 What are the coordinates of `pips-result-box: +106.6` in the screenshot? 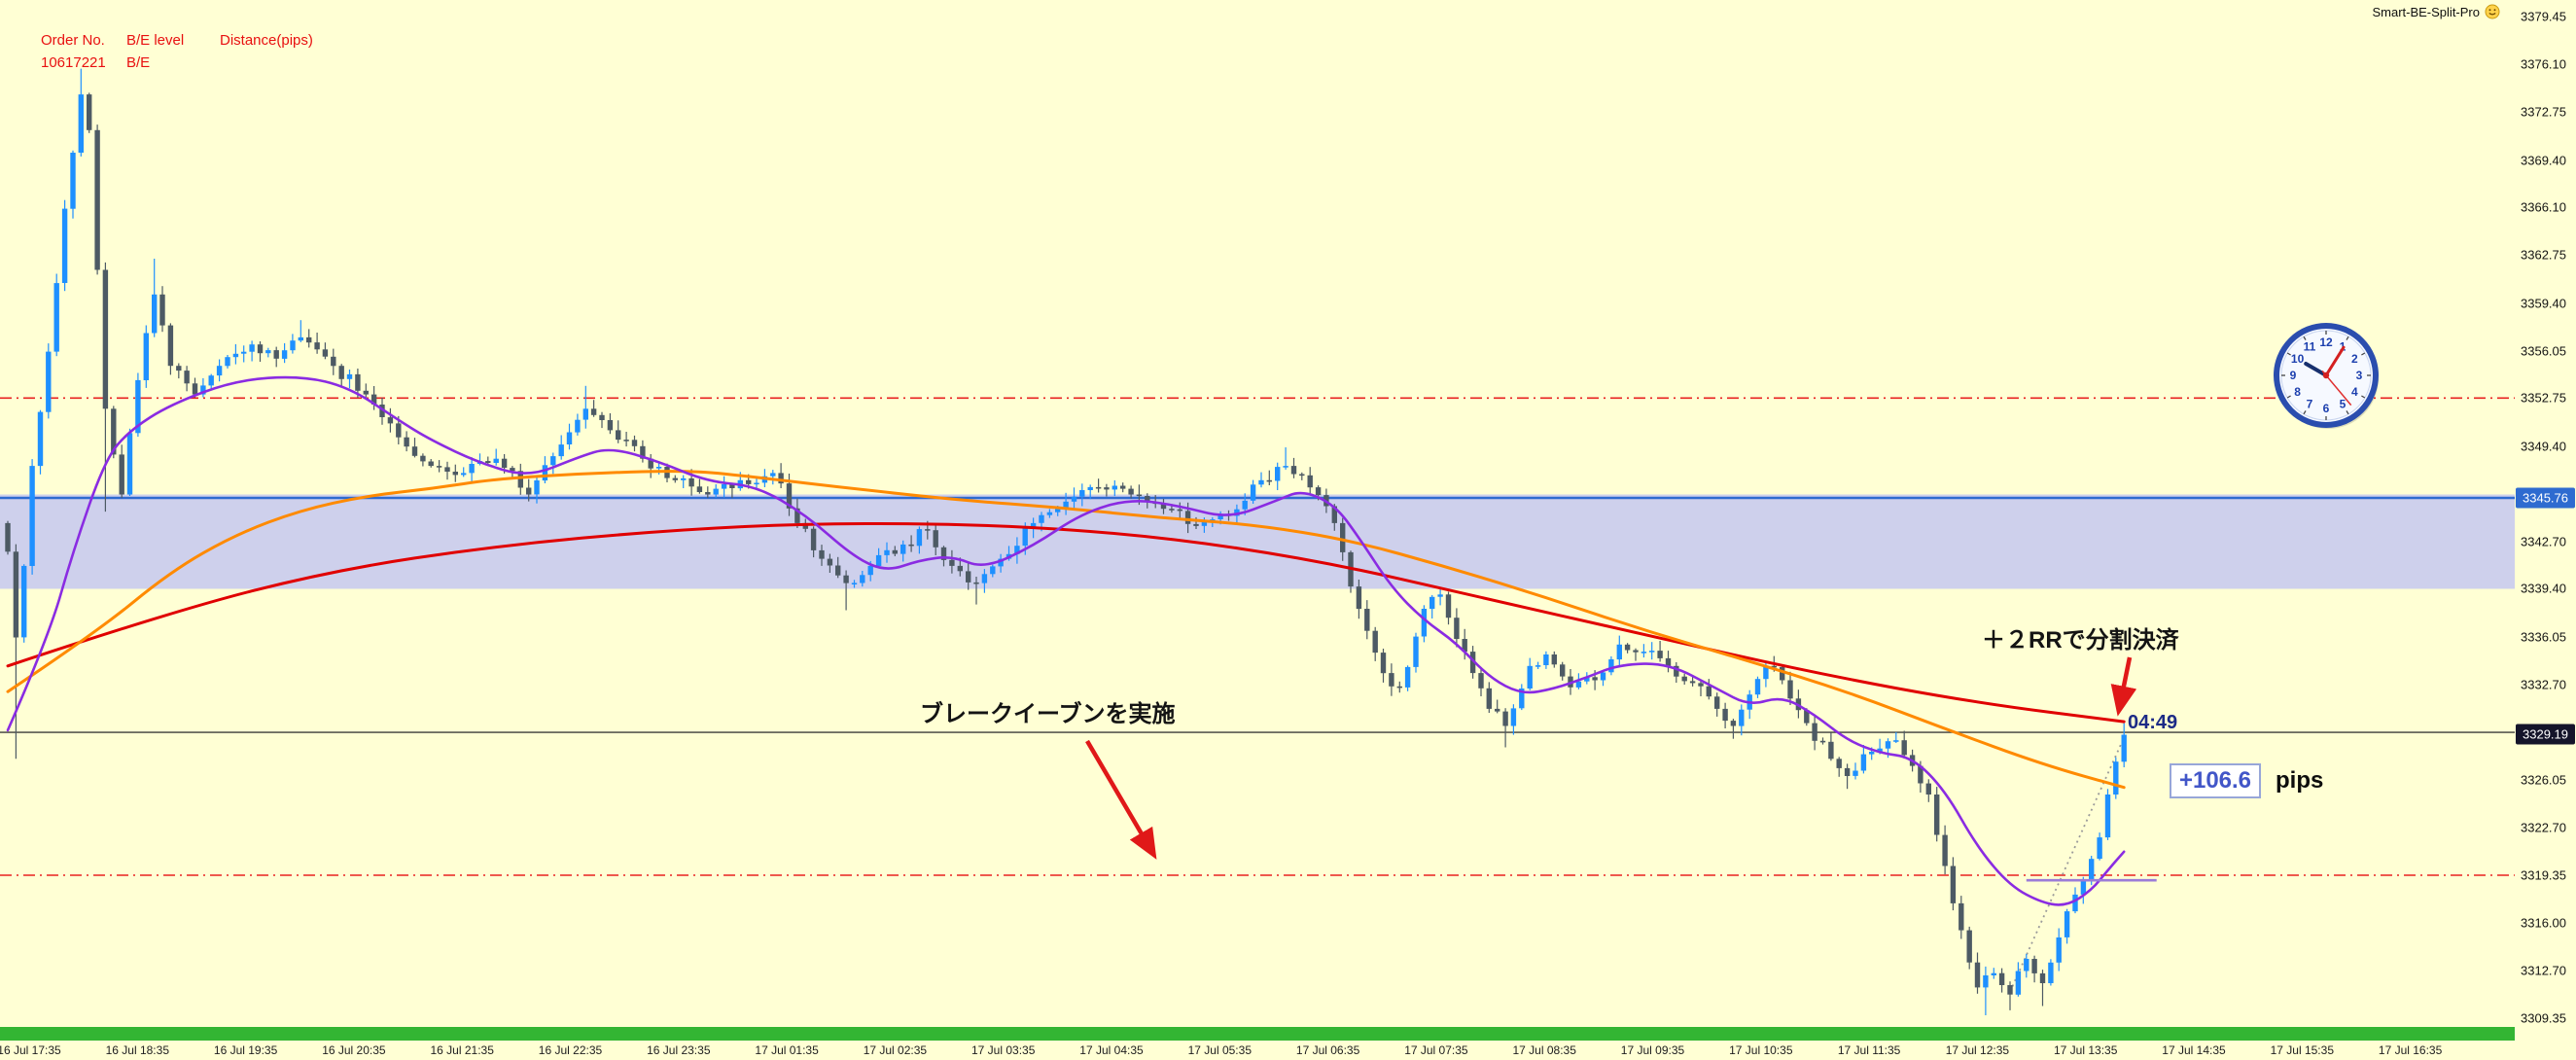 It's located at (2215, 781).